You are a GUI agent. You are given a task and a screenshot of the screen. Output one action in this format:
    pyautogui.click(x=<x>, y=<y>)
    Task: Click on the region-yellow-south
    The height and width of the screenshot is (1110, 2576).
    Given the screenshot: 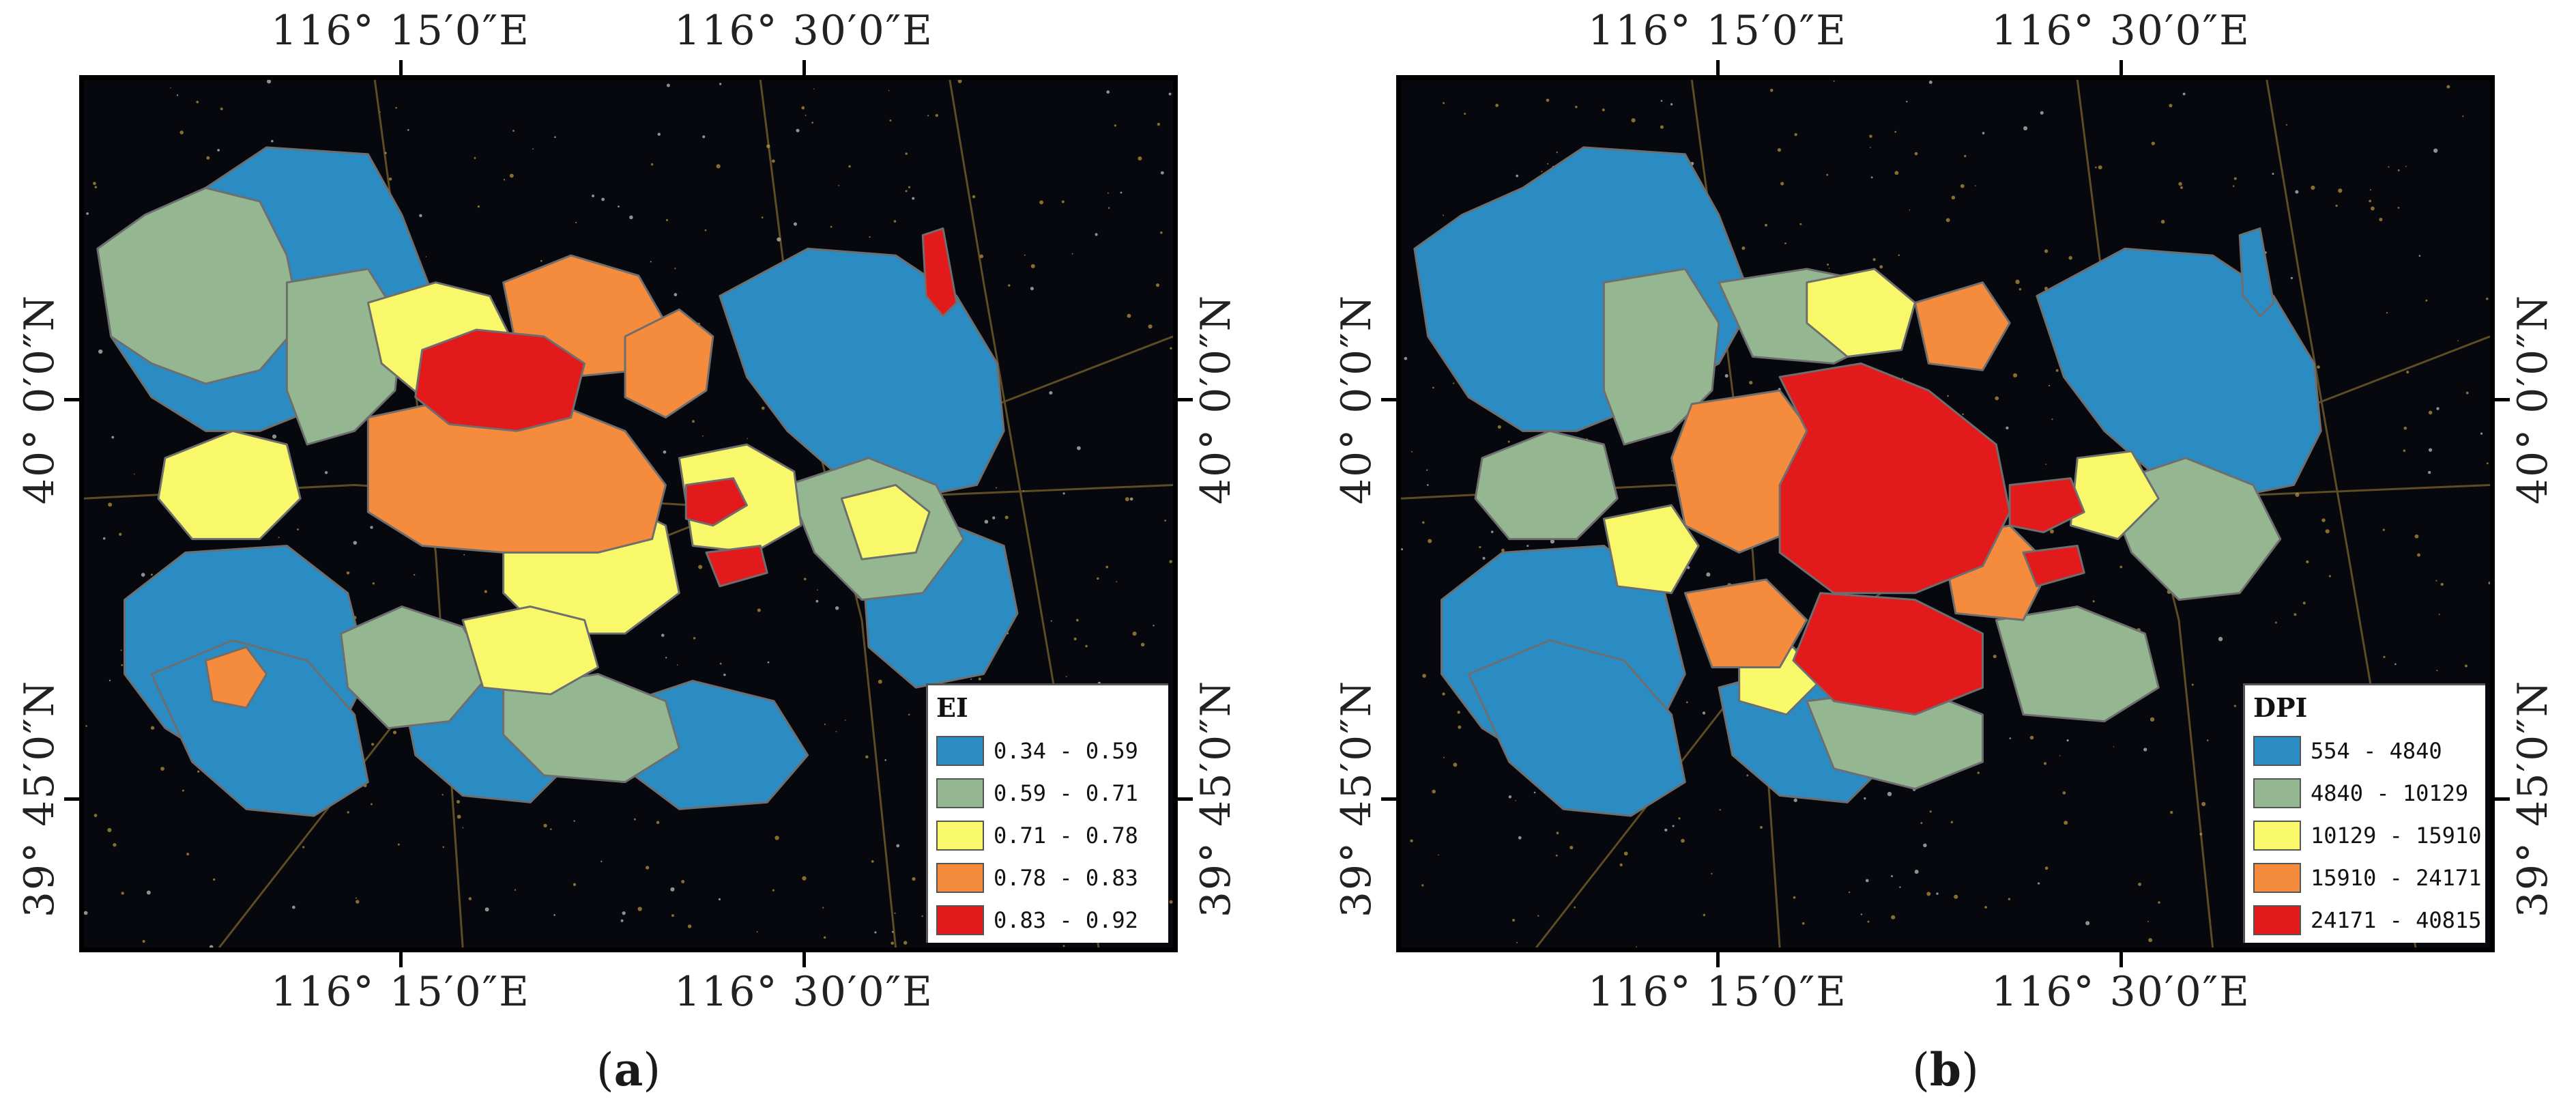 What is the action you would take?
    pyautogui.click(x=530, y=651)
    